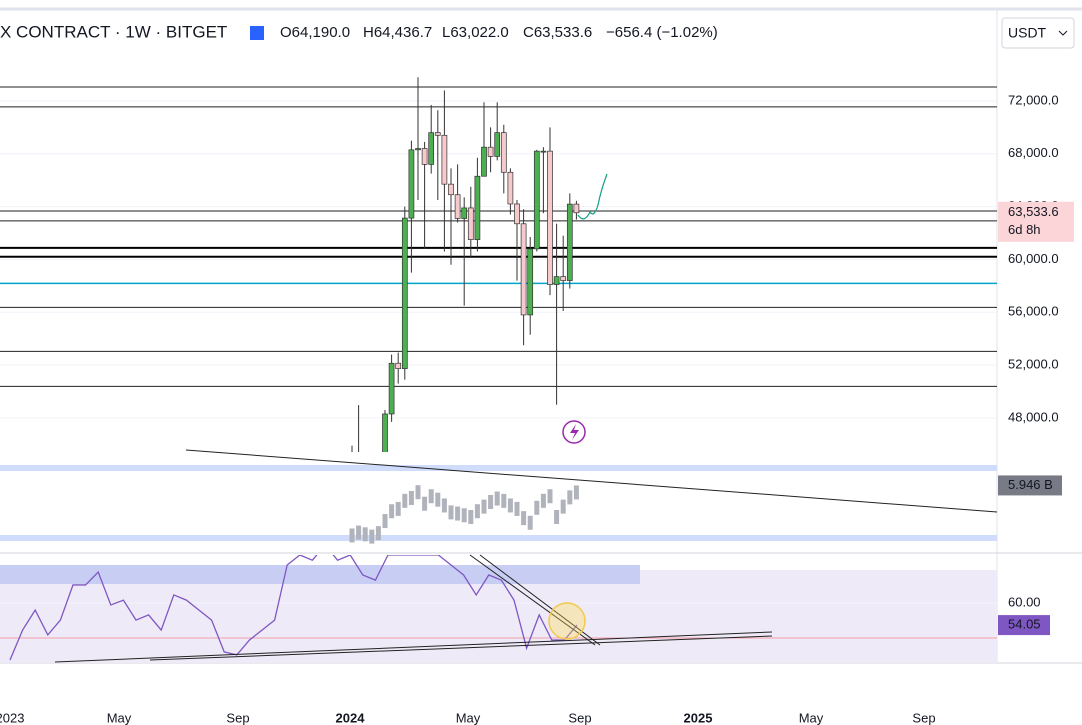 The image size is (1082, 725). Describe the element at coordinates (1033, 99) in the screenshot. I see `y-tick-label: 72,000.0` at that location.